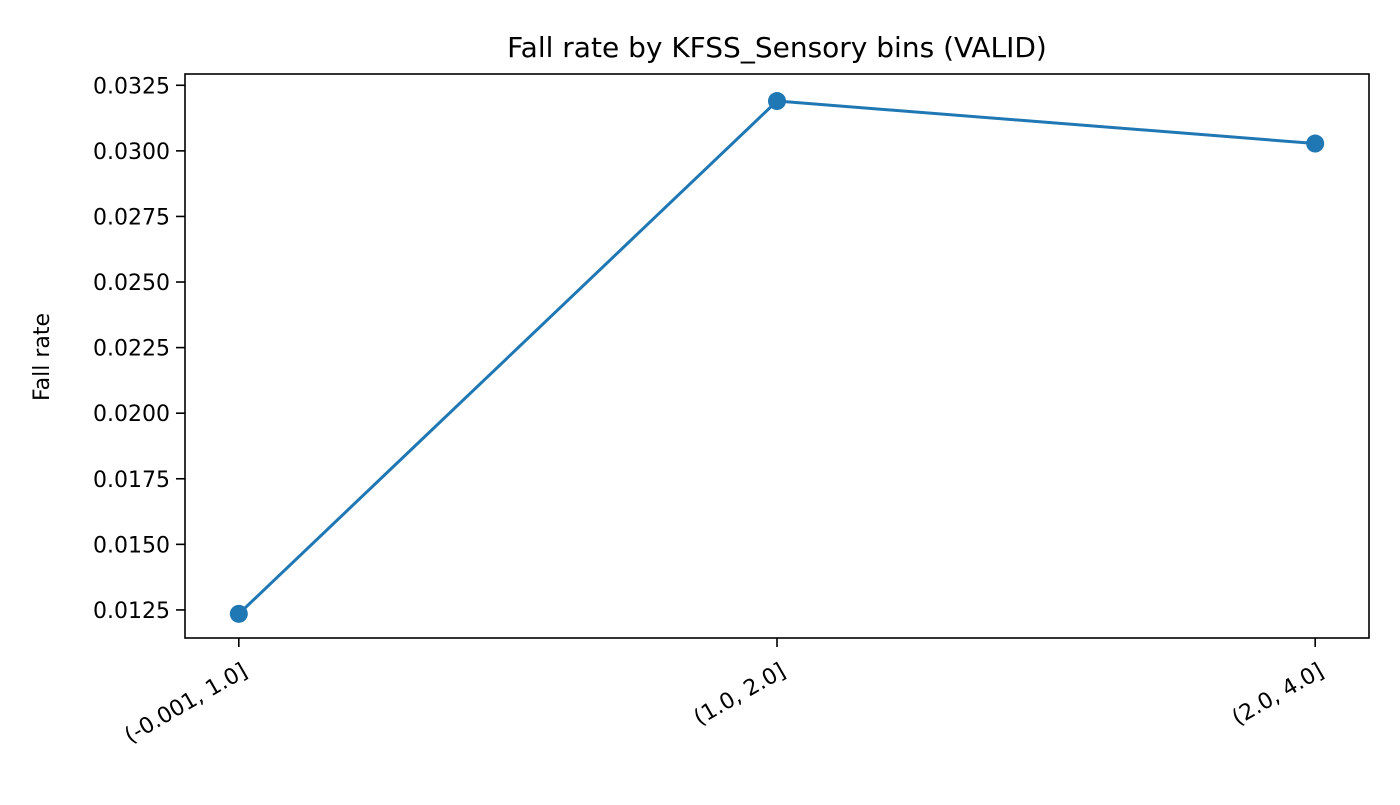 This screenshot has width=1400, height=805. What do you see at coordinates (186, 704) in the screenshot?
I see `x-tick-label: (-0.001, 1.0]` at bounding box center [186, 704].